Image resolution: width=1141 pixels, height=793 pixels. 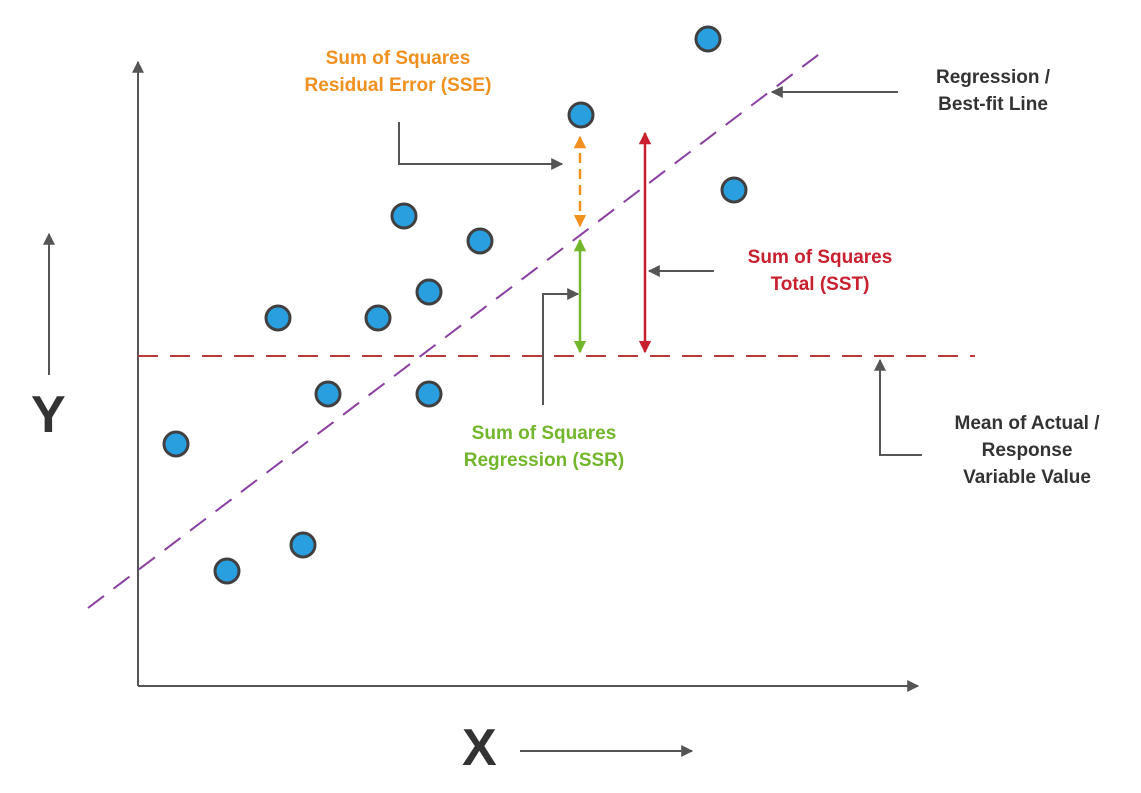 What do you see at coordinates (479, 748) in the screenshot?
I see `x-axis-label: X` at bounding box center [479, 748].